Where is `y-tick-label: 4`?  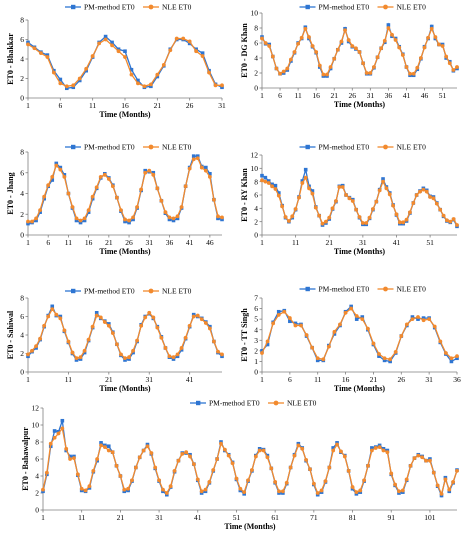 y-tick-label: 4 is located at coordinates (22, 335).